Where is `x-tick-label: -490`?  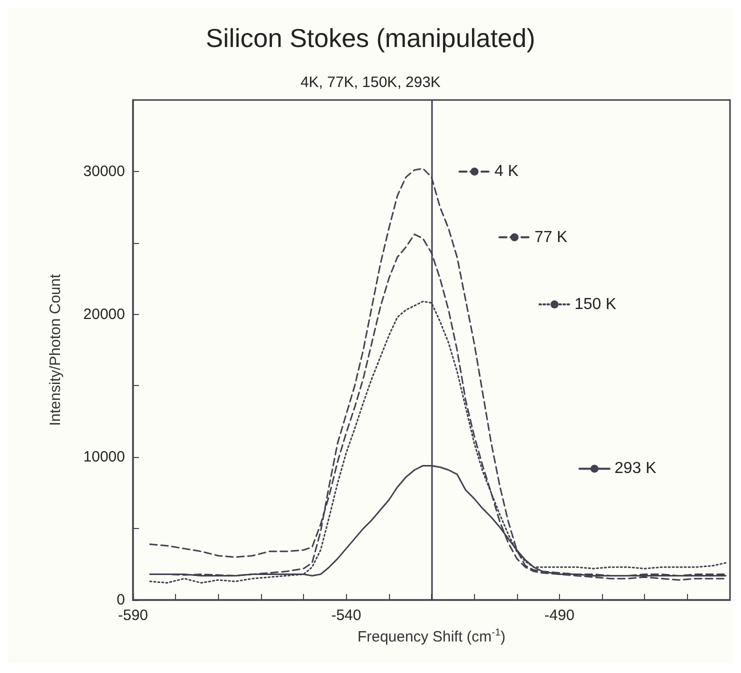
x-tick-label: -490 is located at coordinates (559, 615).